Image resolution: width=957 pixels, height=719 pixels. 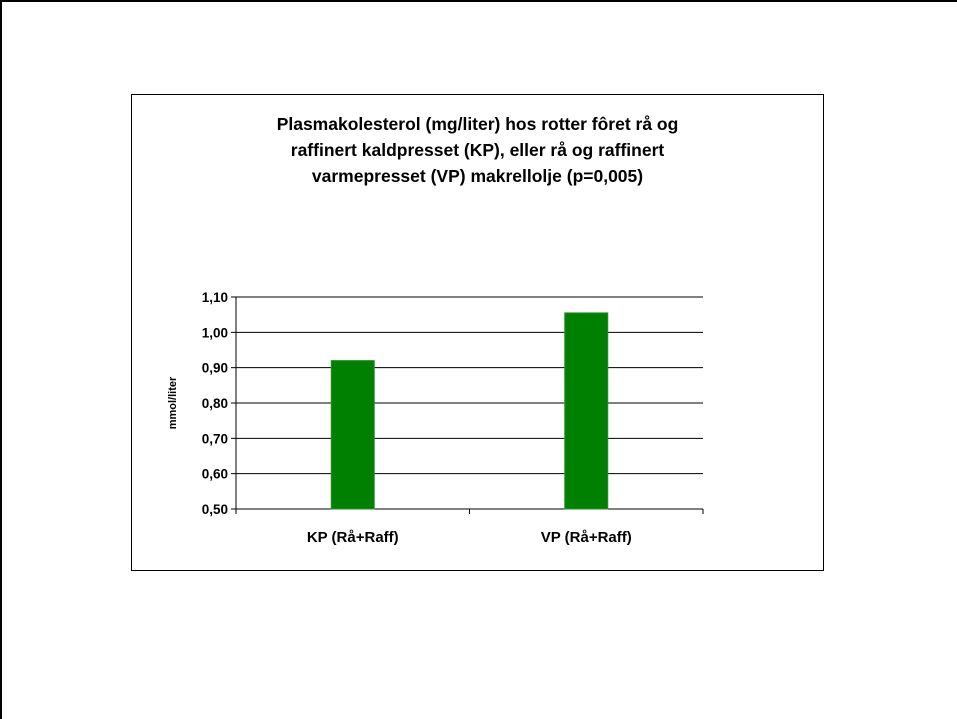 I want to click on x-category-label: KP (Rå+Raff), so click(x=353, y=537).